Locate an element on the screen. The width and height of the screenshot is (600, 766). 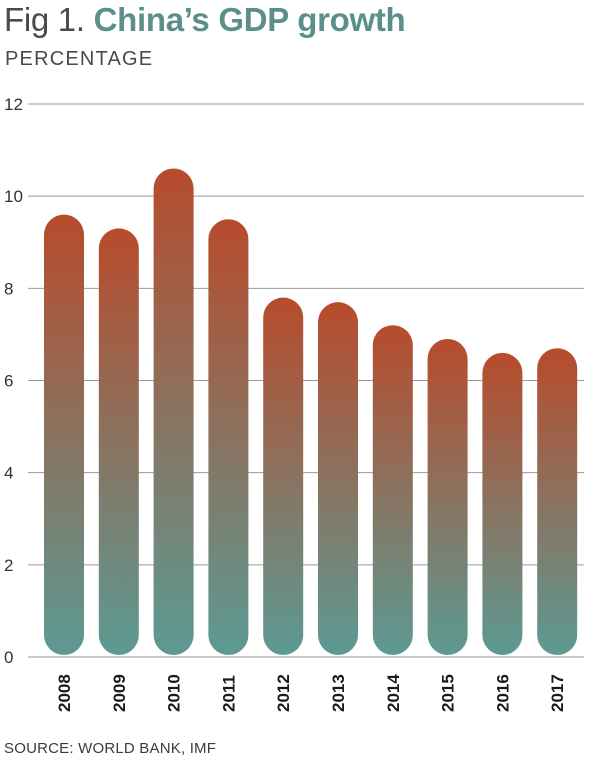
bar-2009 is located at coordinates (118, 442).